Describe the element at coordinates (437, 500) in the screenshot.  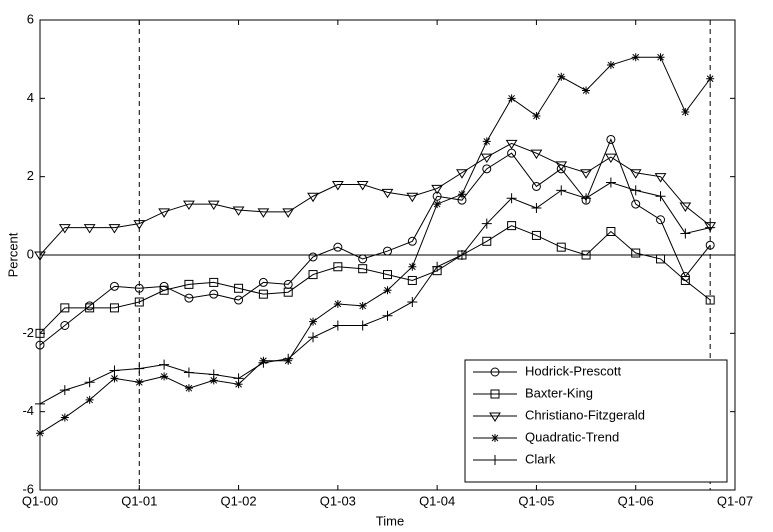
I see `x-tick-label: Q1-04` at that location.